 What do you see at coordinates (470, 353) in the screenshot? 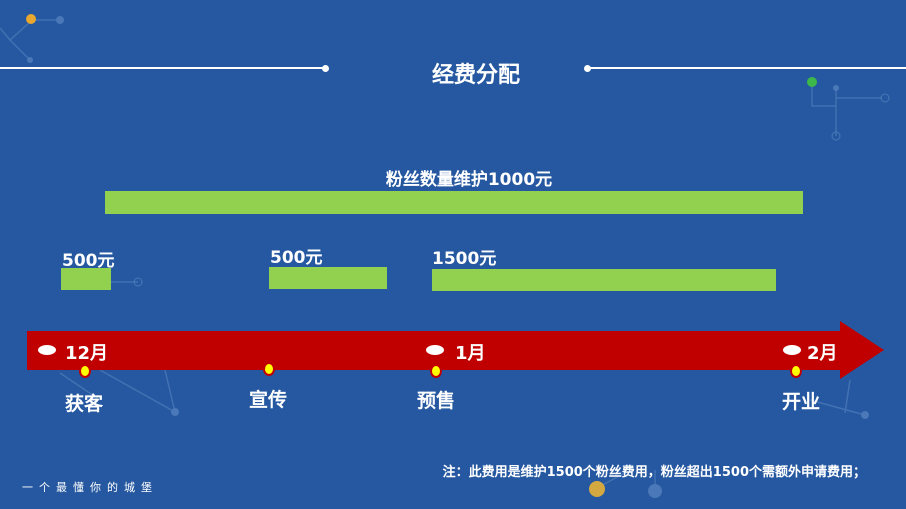
I see `month-label-jan: 1月` at bounding box center [470, 353].